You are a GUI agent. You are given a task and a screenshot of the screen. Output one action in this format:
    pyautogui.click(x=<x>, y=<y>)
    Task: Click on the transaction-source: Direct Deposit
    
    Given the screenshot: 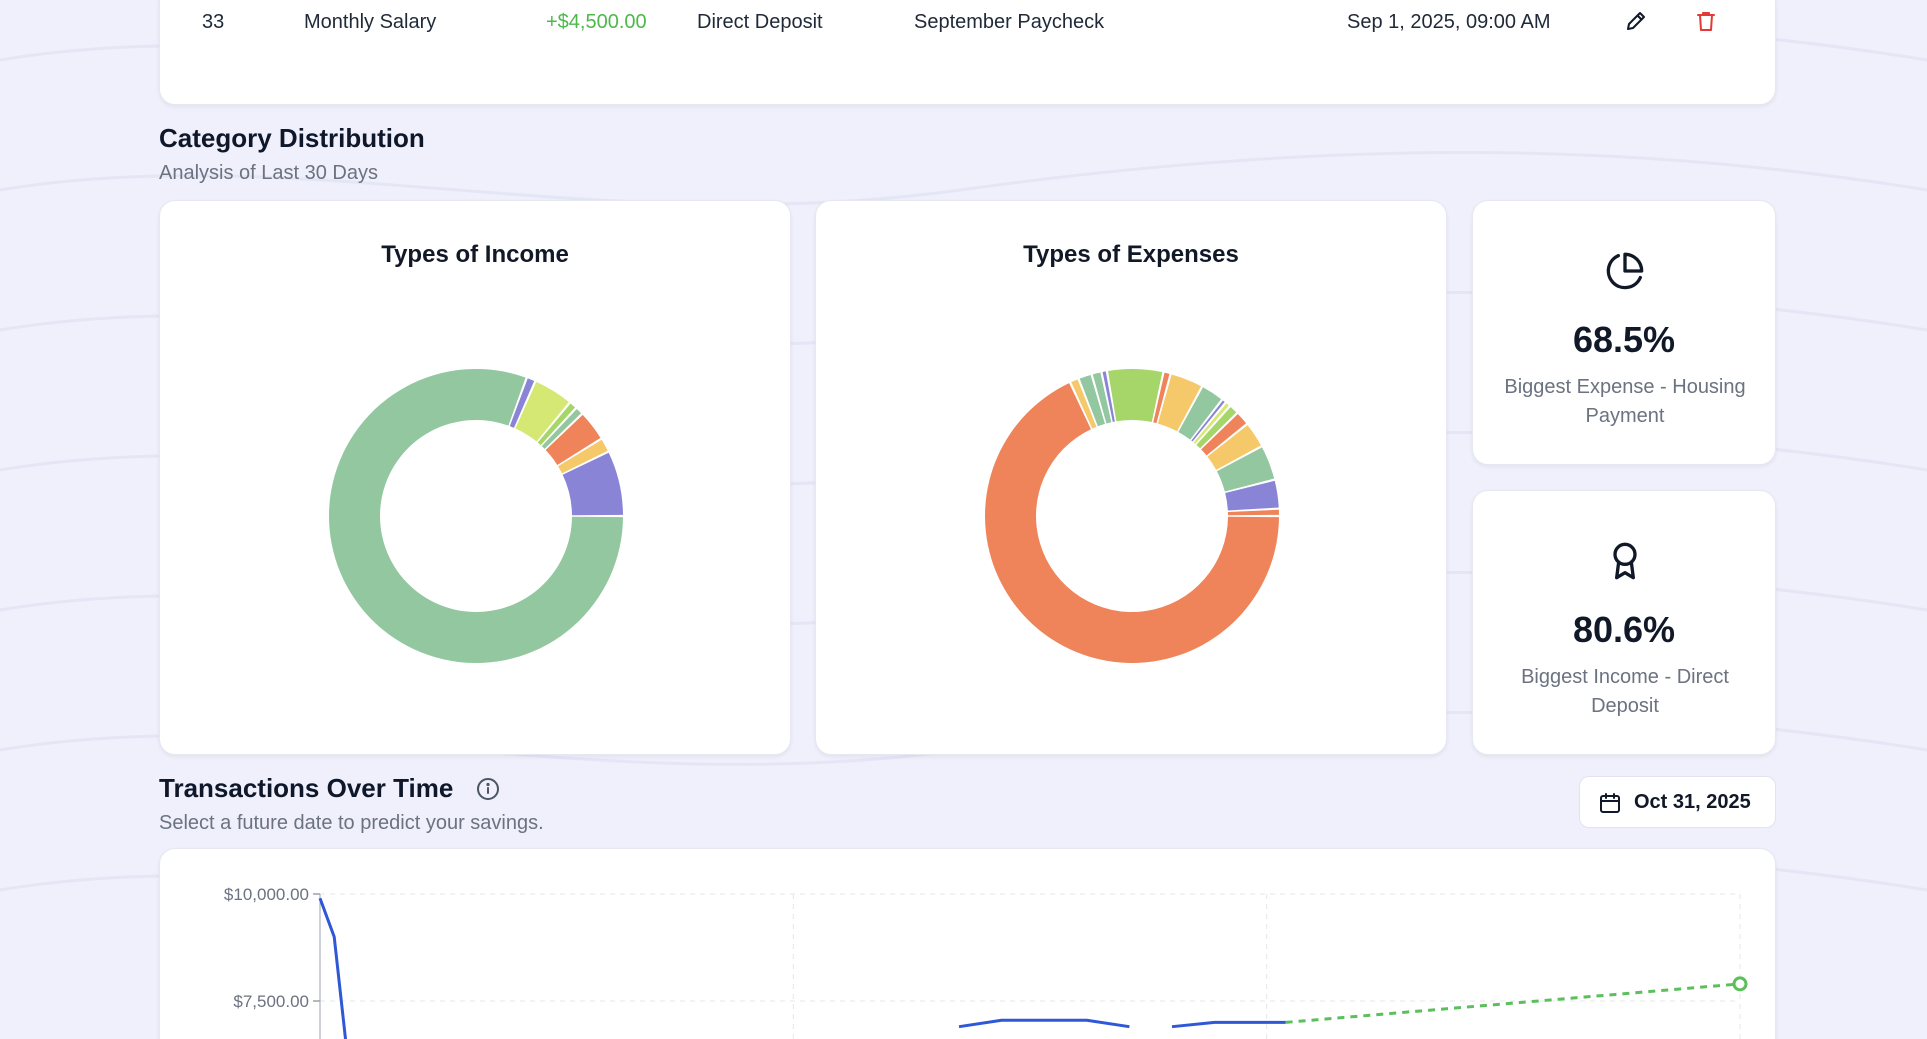 What is the action you would take?
    pyautogui.click(x=760, y=22)
    